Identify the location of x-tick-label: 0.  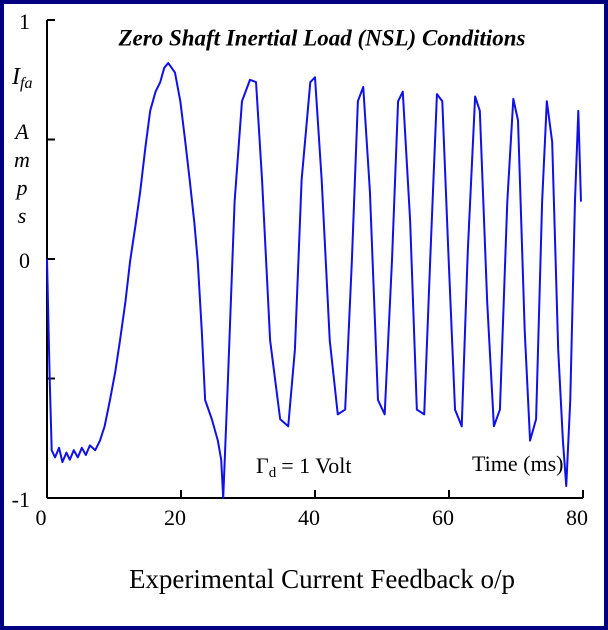
(41, 517).